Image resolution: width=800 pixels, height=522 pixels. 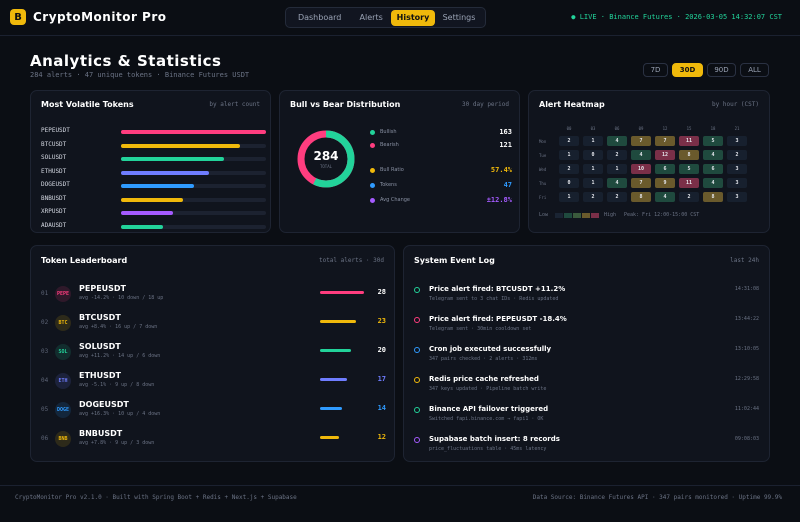 I want to click on period-selector: 7D 30D 90D ALL, so click(x=706, y=70).